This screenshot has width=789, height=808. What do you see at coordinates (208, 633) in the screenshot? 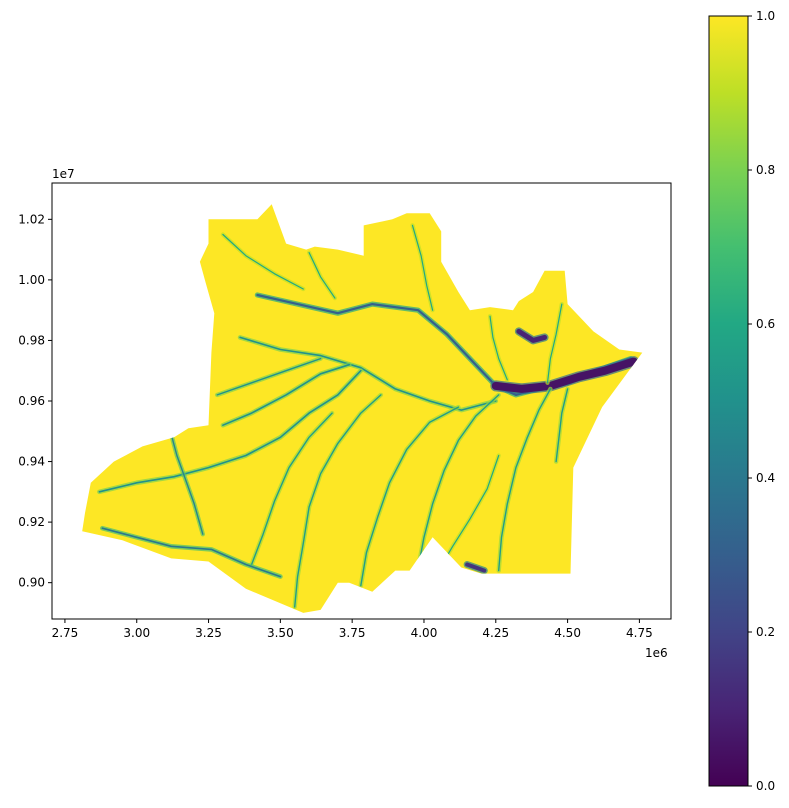
I see `x-tick-label: 3.25` at bounding box center [208, 633].